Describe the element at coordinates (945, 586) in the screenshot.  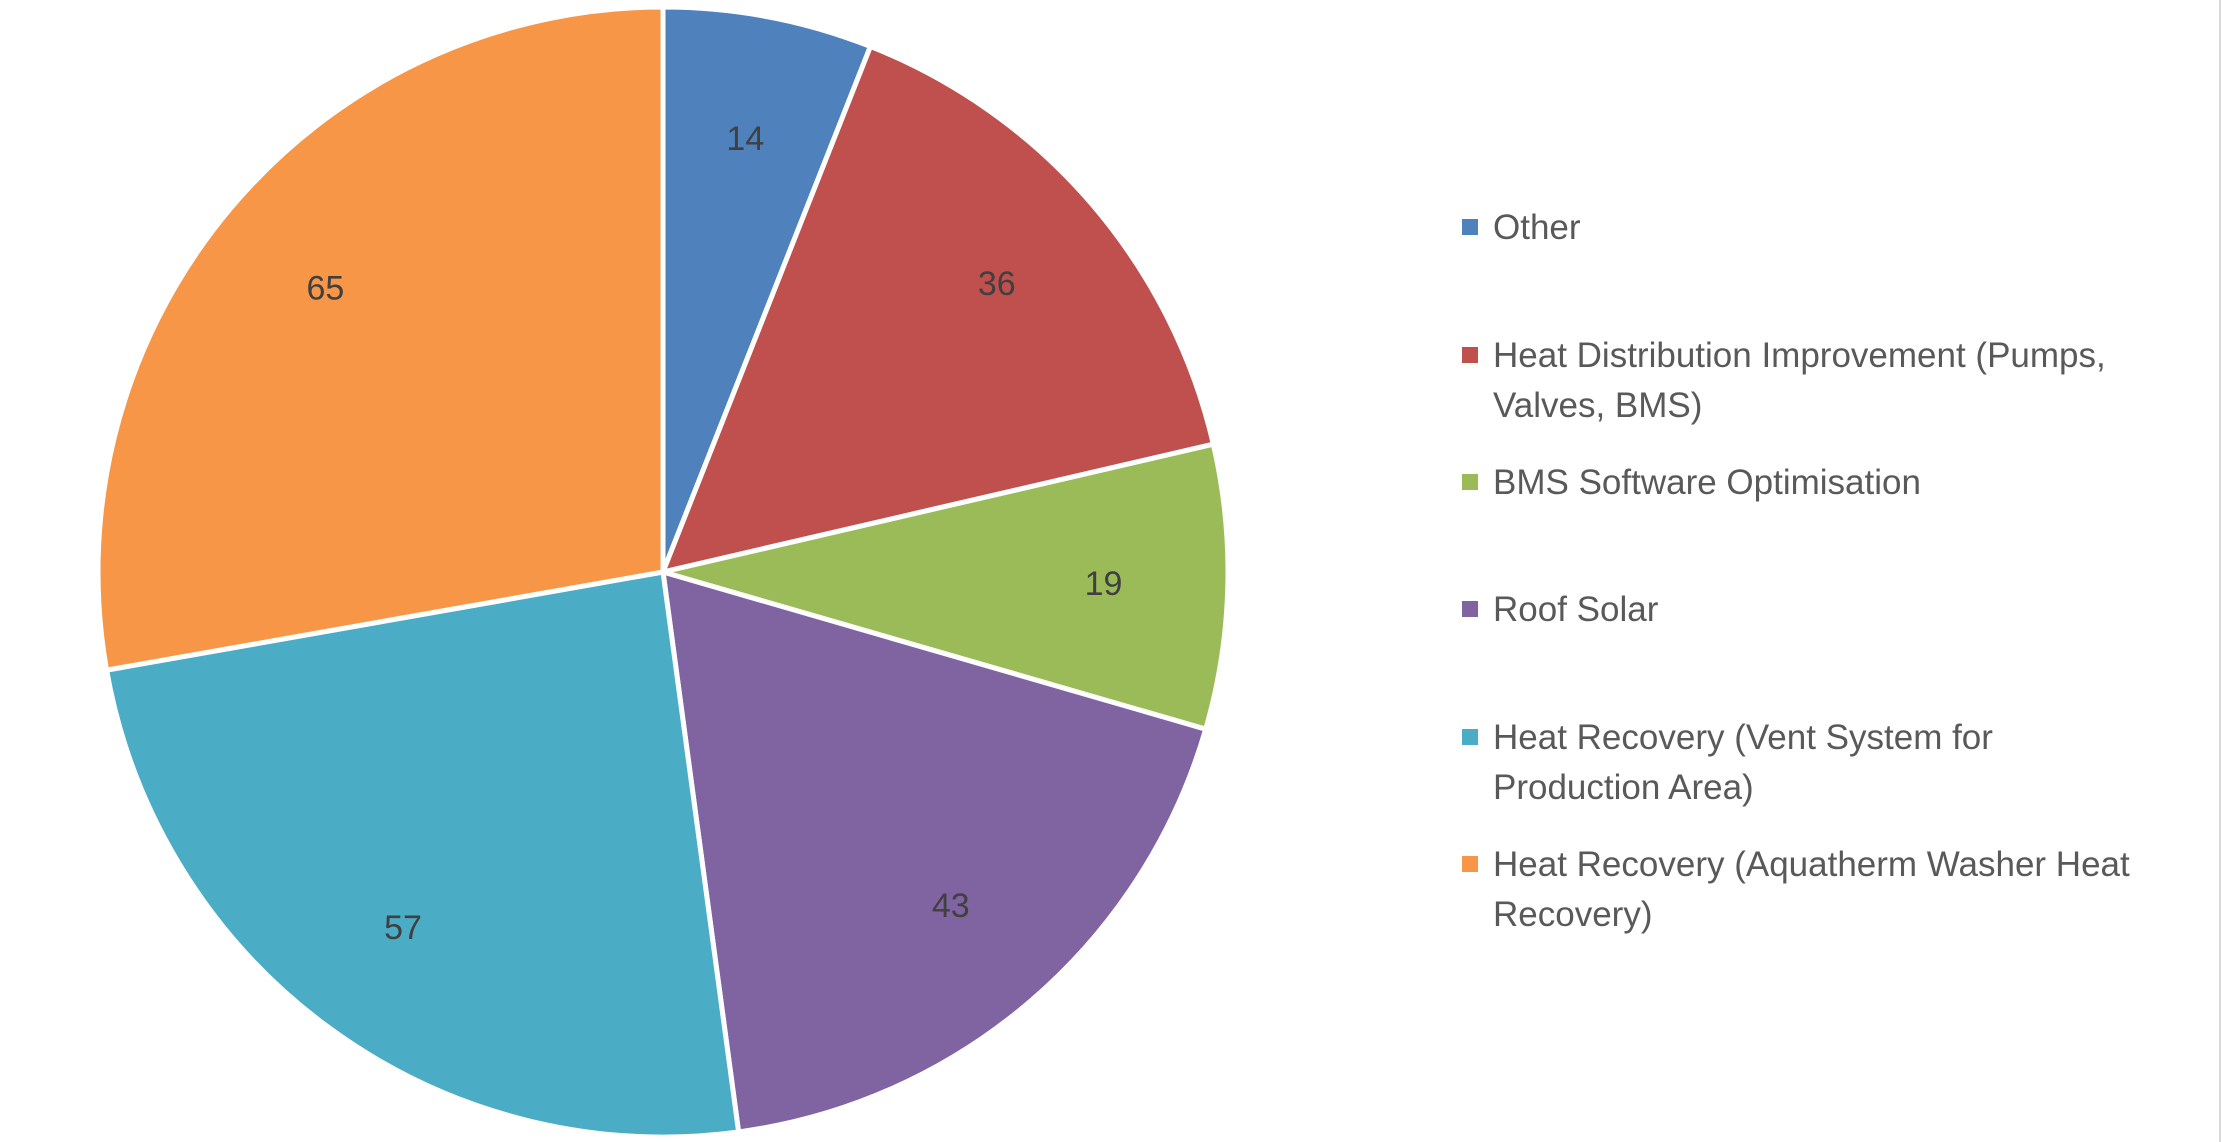
I see `pie-slice-bms-software-optimisation` at that location.